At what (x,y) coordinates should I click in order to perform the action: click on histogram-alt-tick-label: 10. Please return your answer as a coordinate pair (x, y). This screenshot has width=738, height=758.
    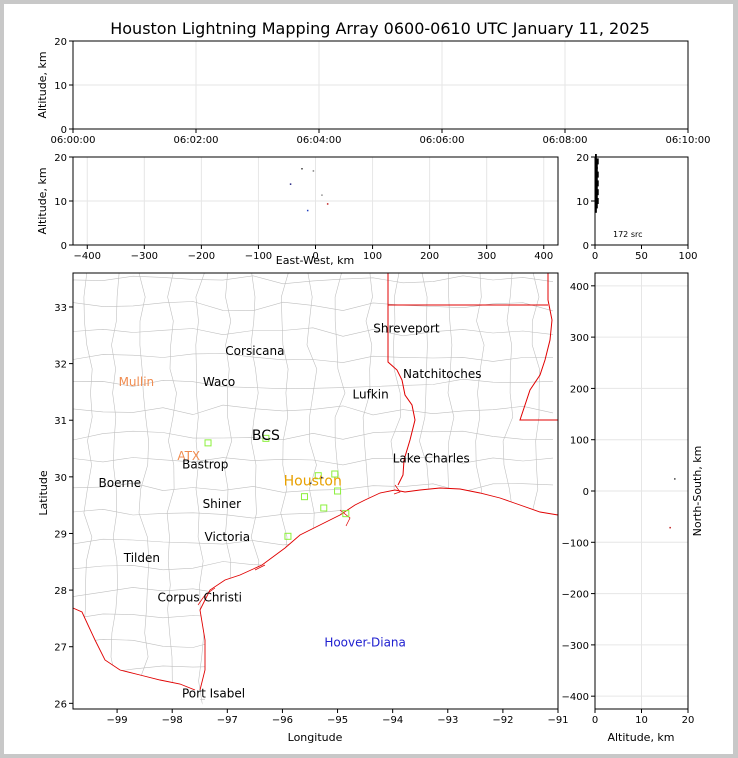
    Looking at the image, I should click on (582, 202).